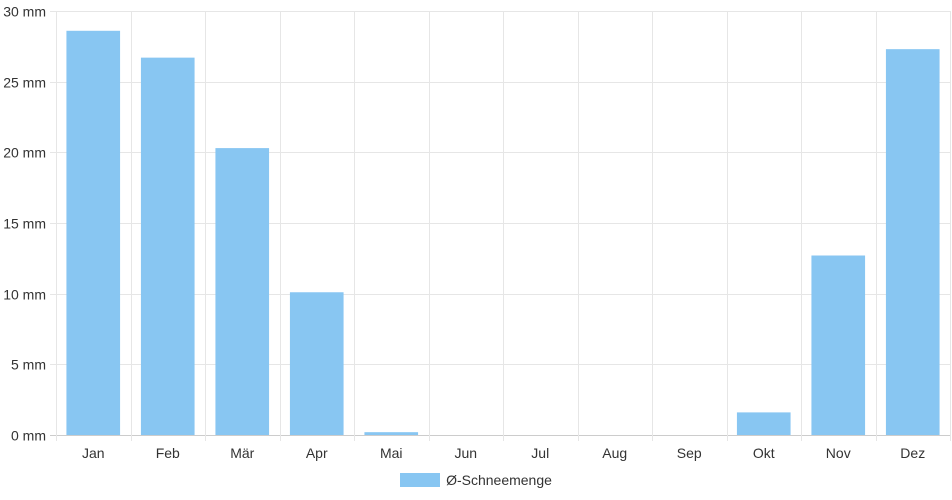 This screenshot has width=952, height=500. Describe the element at coordinates (242, 292) in the screenshot. I see `bar-mär` at that location.